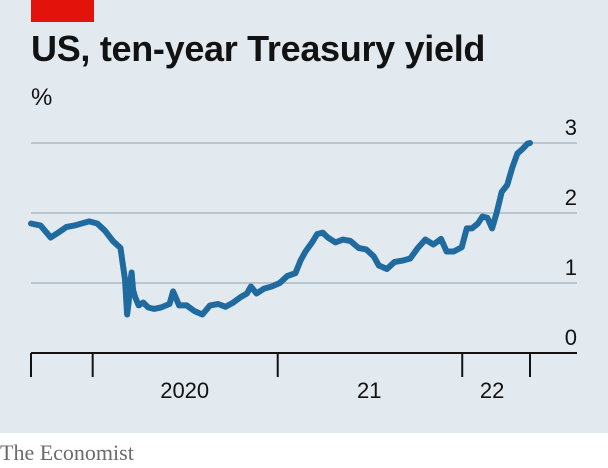 The width and height of the screenshot is (608, 468). I want to click on x-tick-label: 21, so click(369, 390).